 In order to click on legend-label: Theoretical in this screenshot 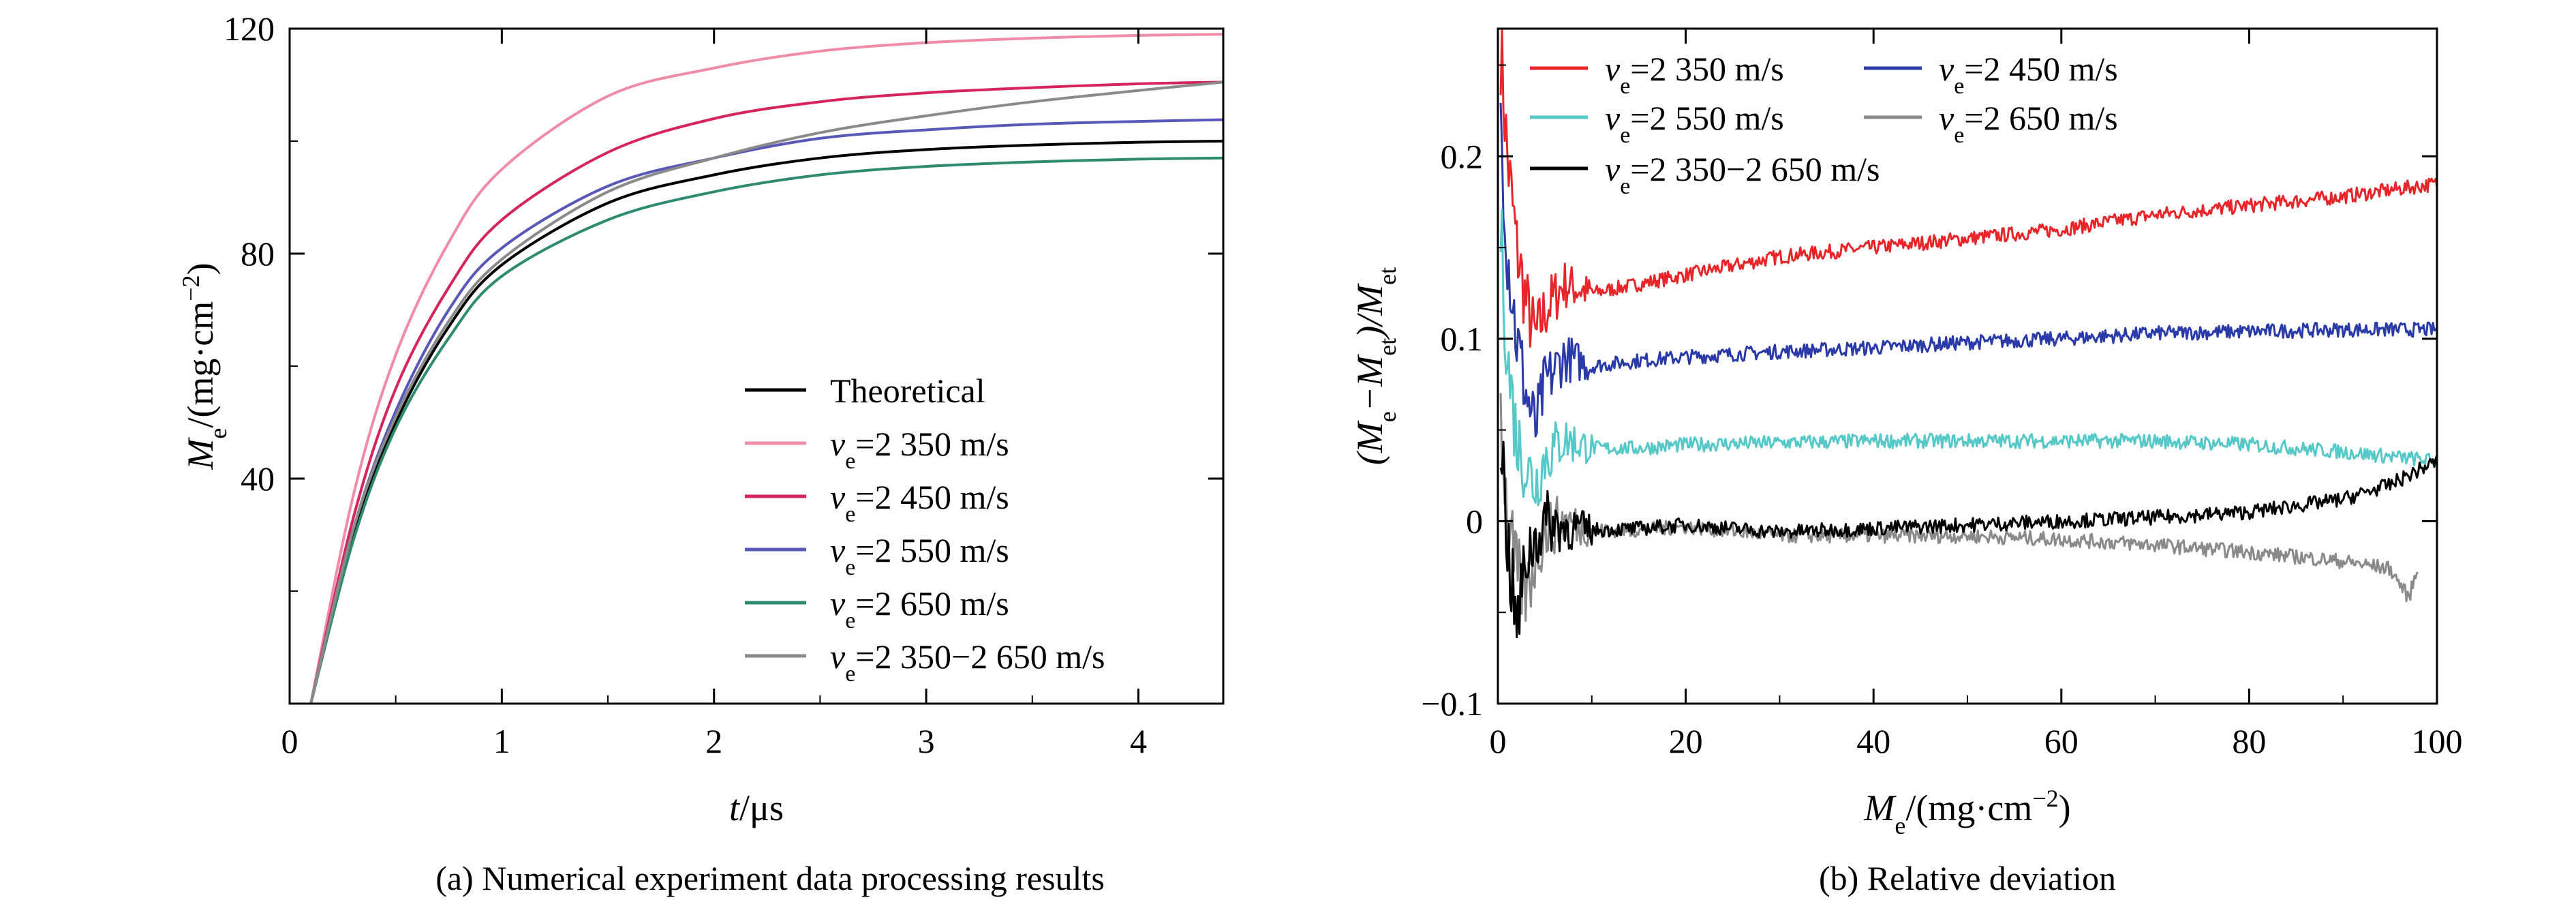, I will do `click(907, 391)`.